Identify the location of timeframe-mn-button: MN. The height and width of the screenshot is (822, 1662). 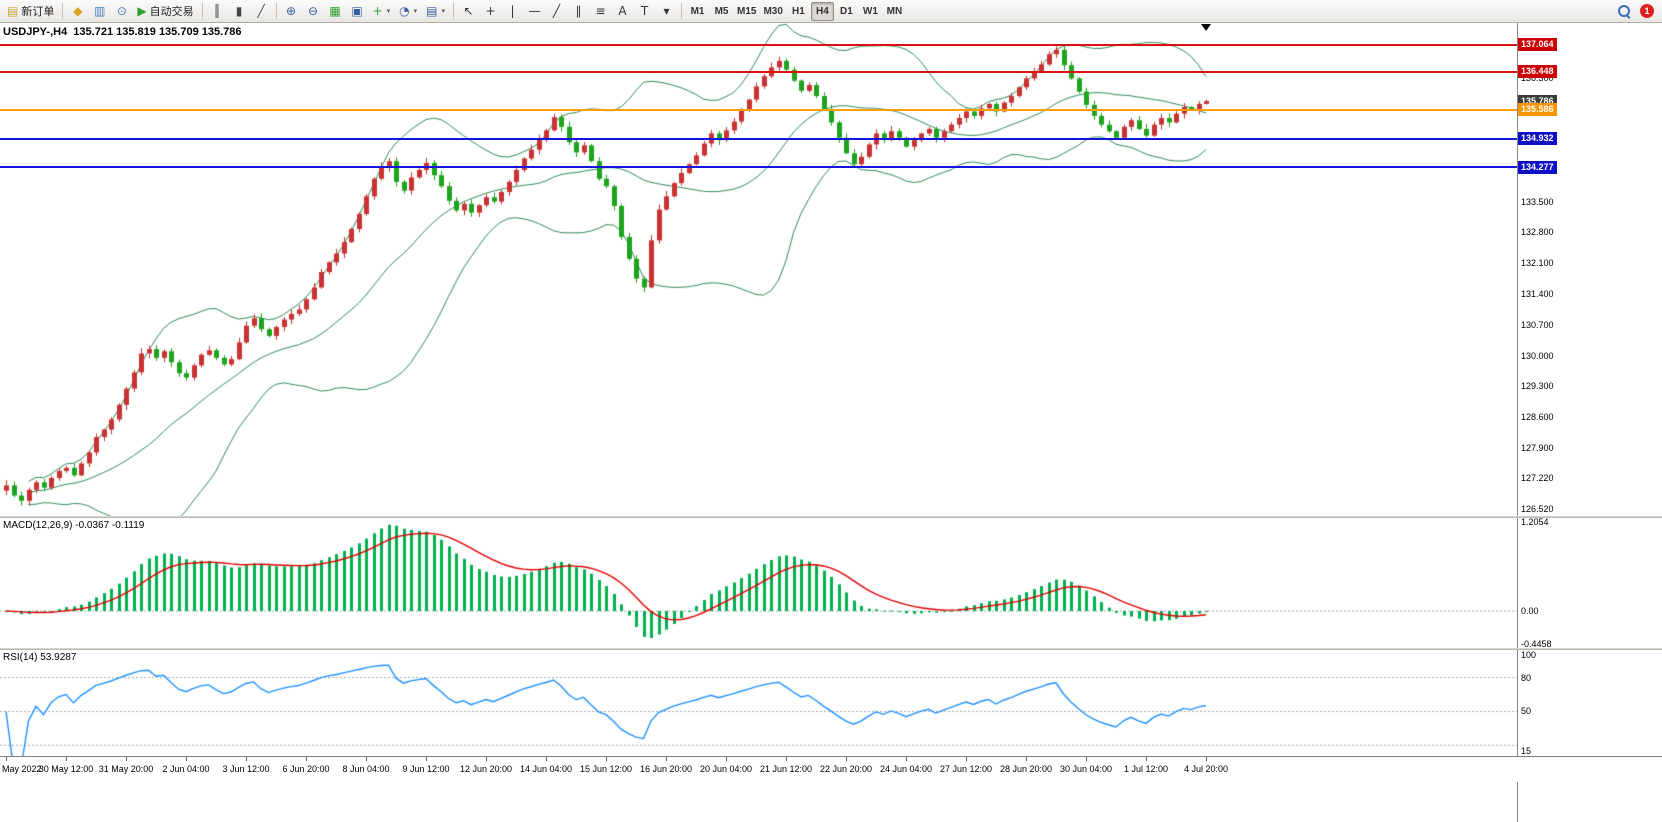
(894, 11).